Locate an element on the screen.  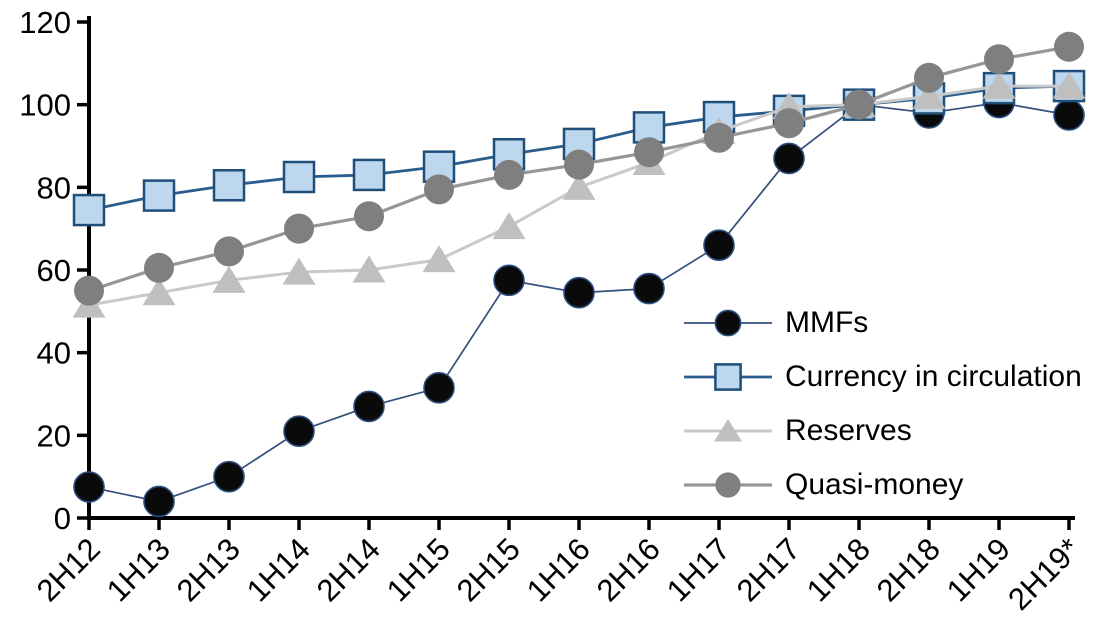
x-axis-tick-label: 2H16 is located at coordinates (628, 569).